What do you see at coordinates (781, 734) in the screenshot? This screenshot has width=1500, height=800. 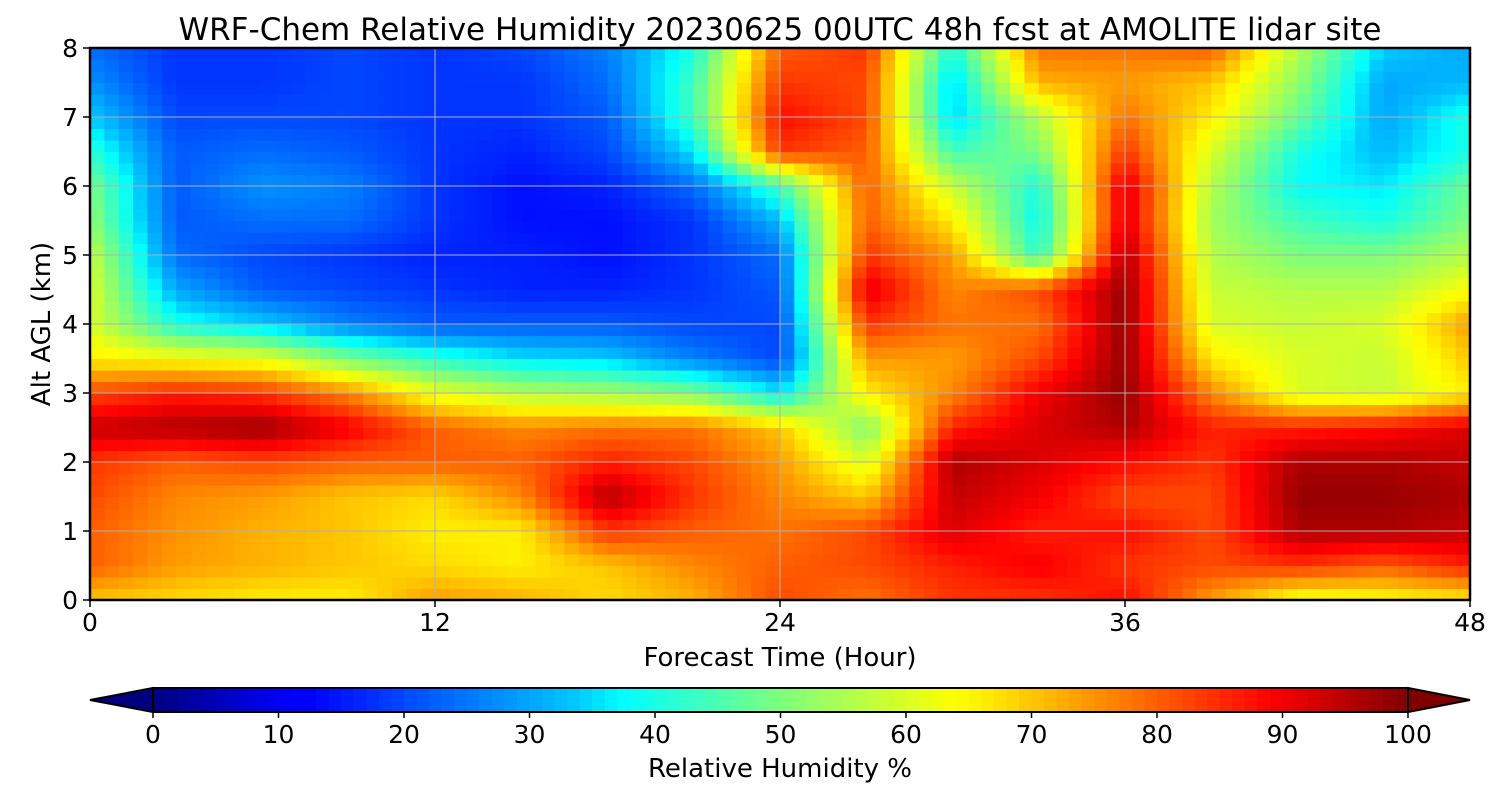 I see `colorbar-tick-label: 50` at bounding box center [781, 734].